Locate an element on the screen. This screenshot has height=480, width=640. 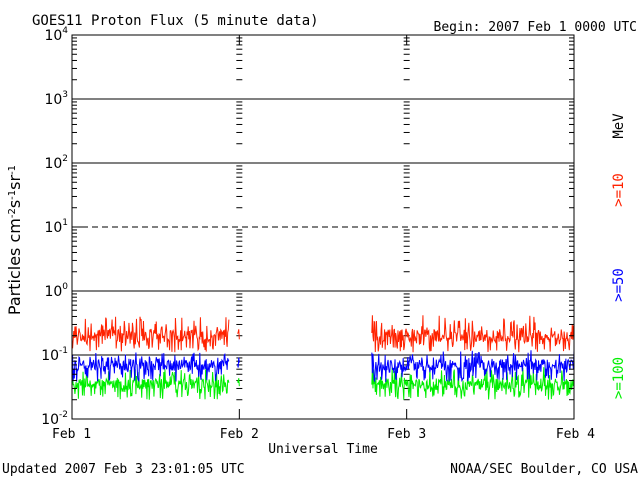
updated-timestamp: Updated 2007 Feb 3 23:01:05 UTC is located at coordinates (123, 469).